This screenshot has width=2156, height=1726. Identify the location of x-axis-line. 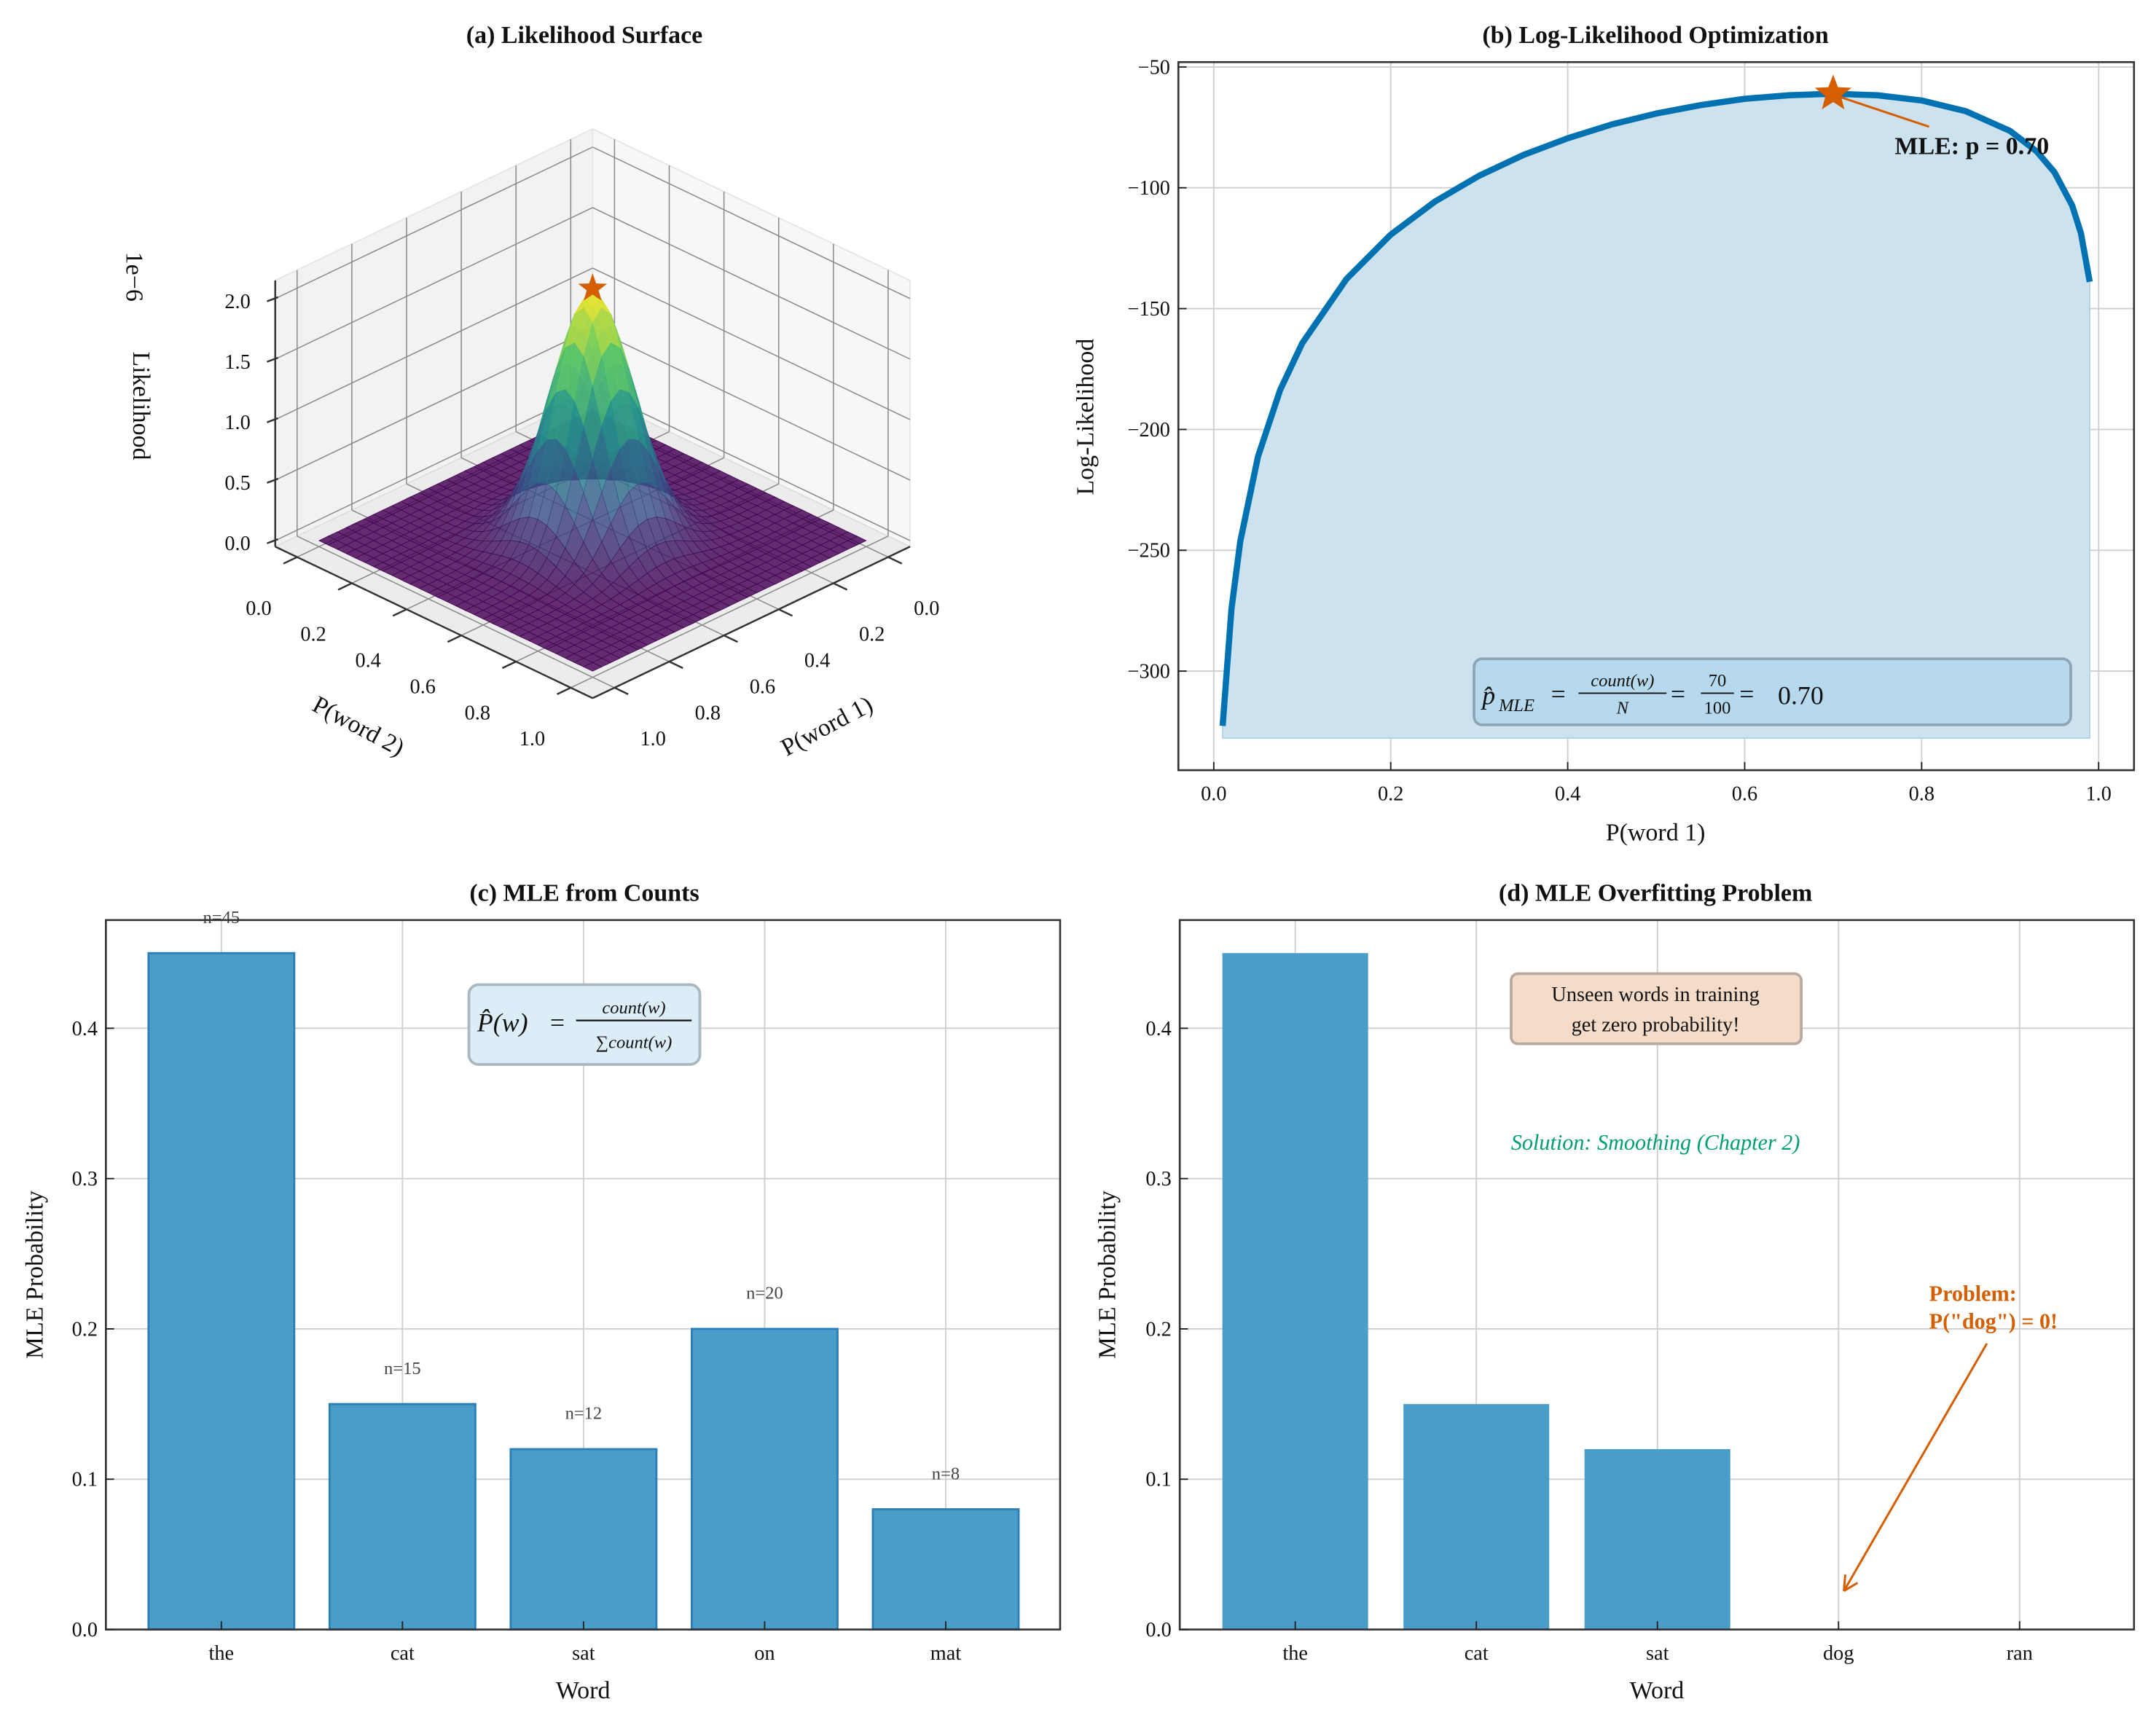
(751, 623).